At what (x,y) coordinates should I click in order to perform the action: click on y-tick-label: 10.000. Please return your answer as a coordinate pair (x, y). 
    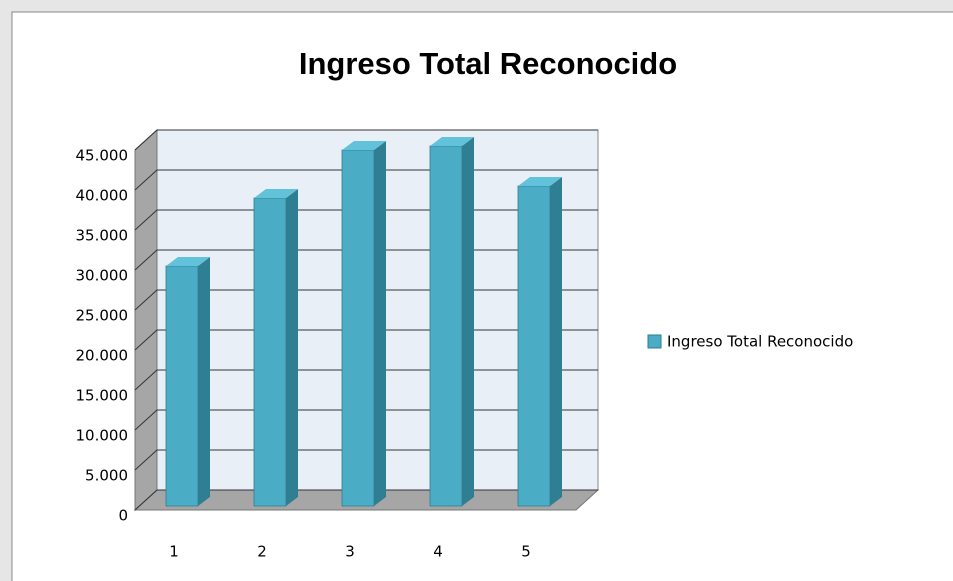
    Looking at the image, I should click on (102, 436).